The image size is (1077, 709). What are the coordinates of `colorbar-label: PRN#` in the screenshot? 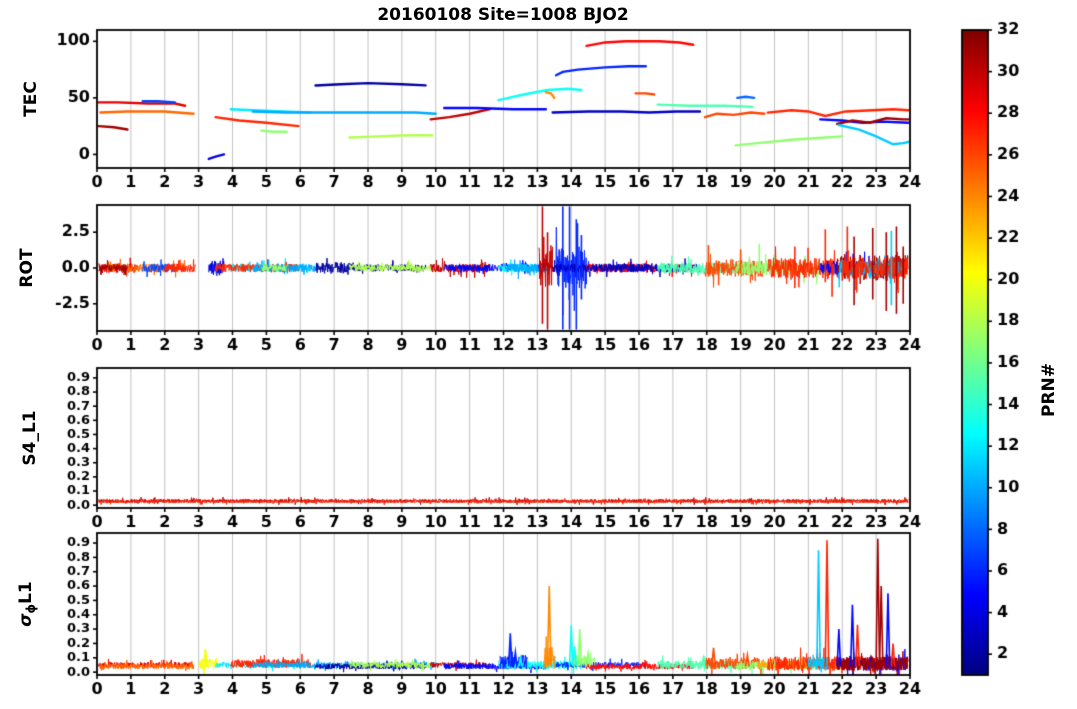 It's located at (1049, 390).